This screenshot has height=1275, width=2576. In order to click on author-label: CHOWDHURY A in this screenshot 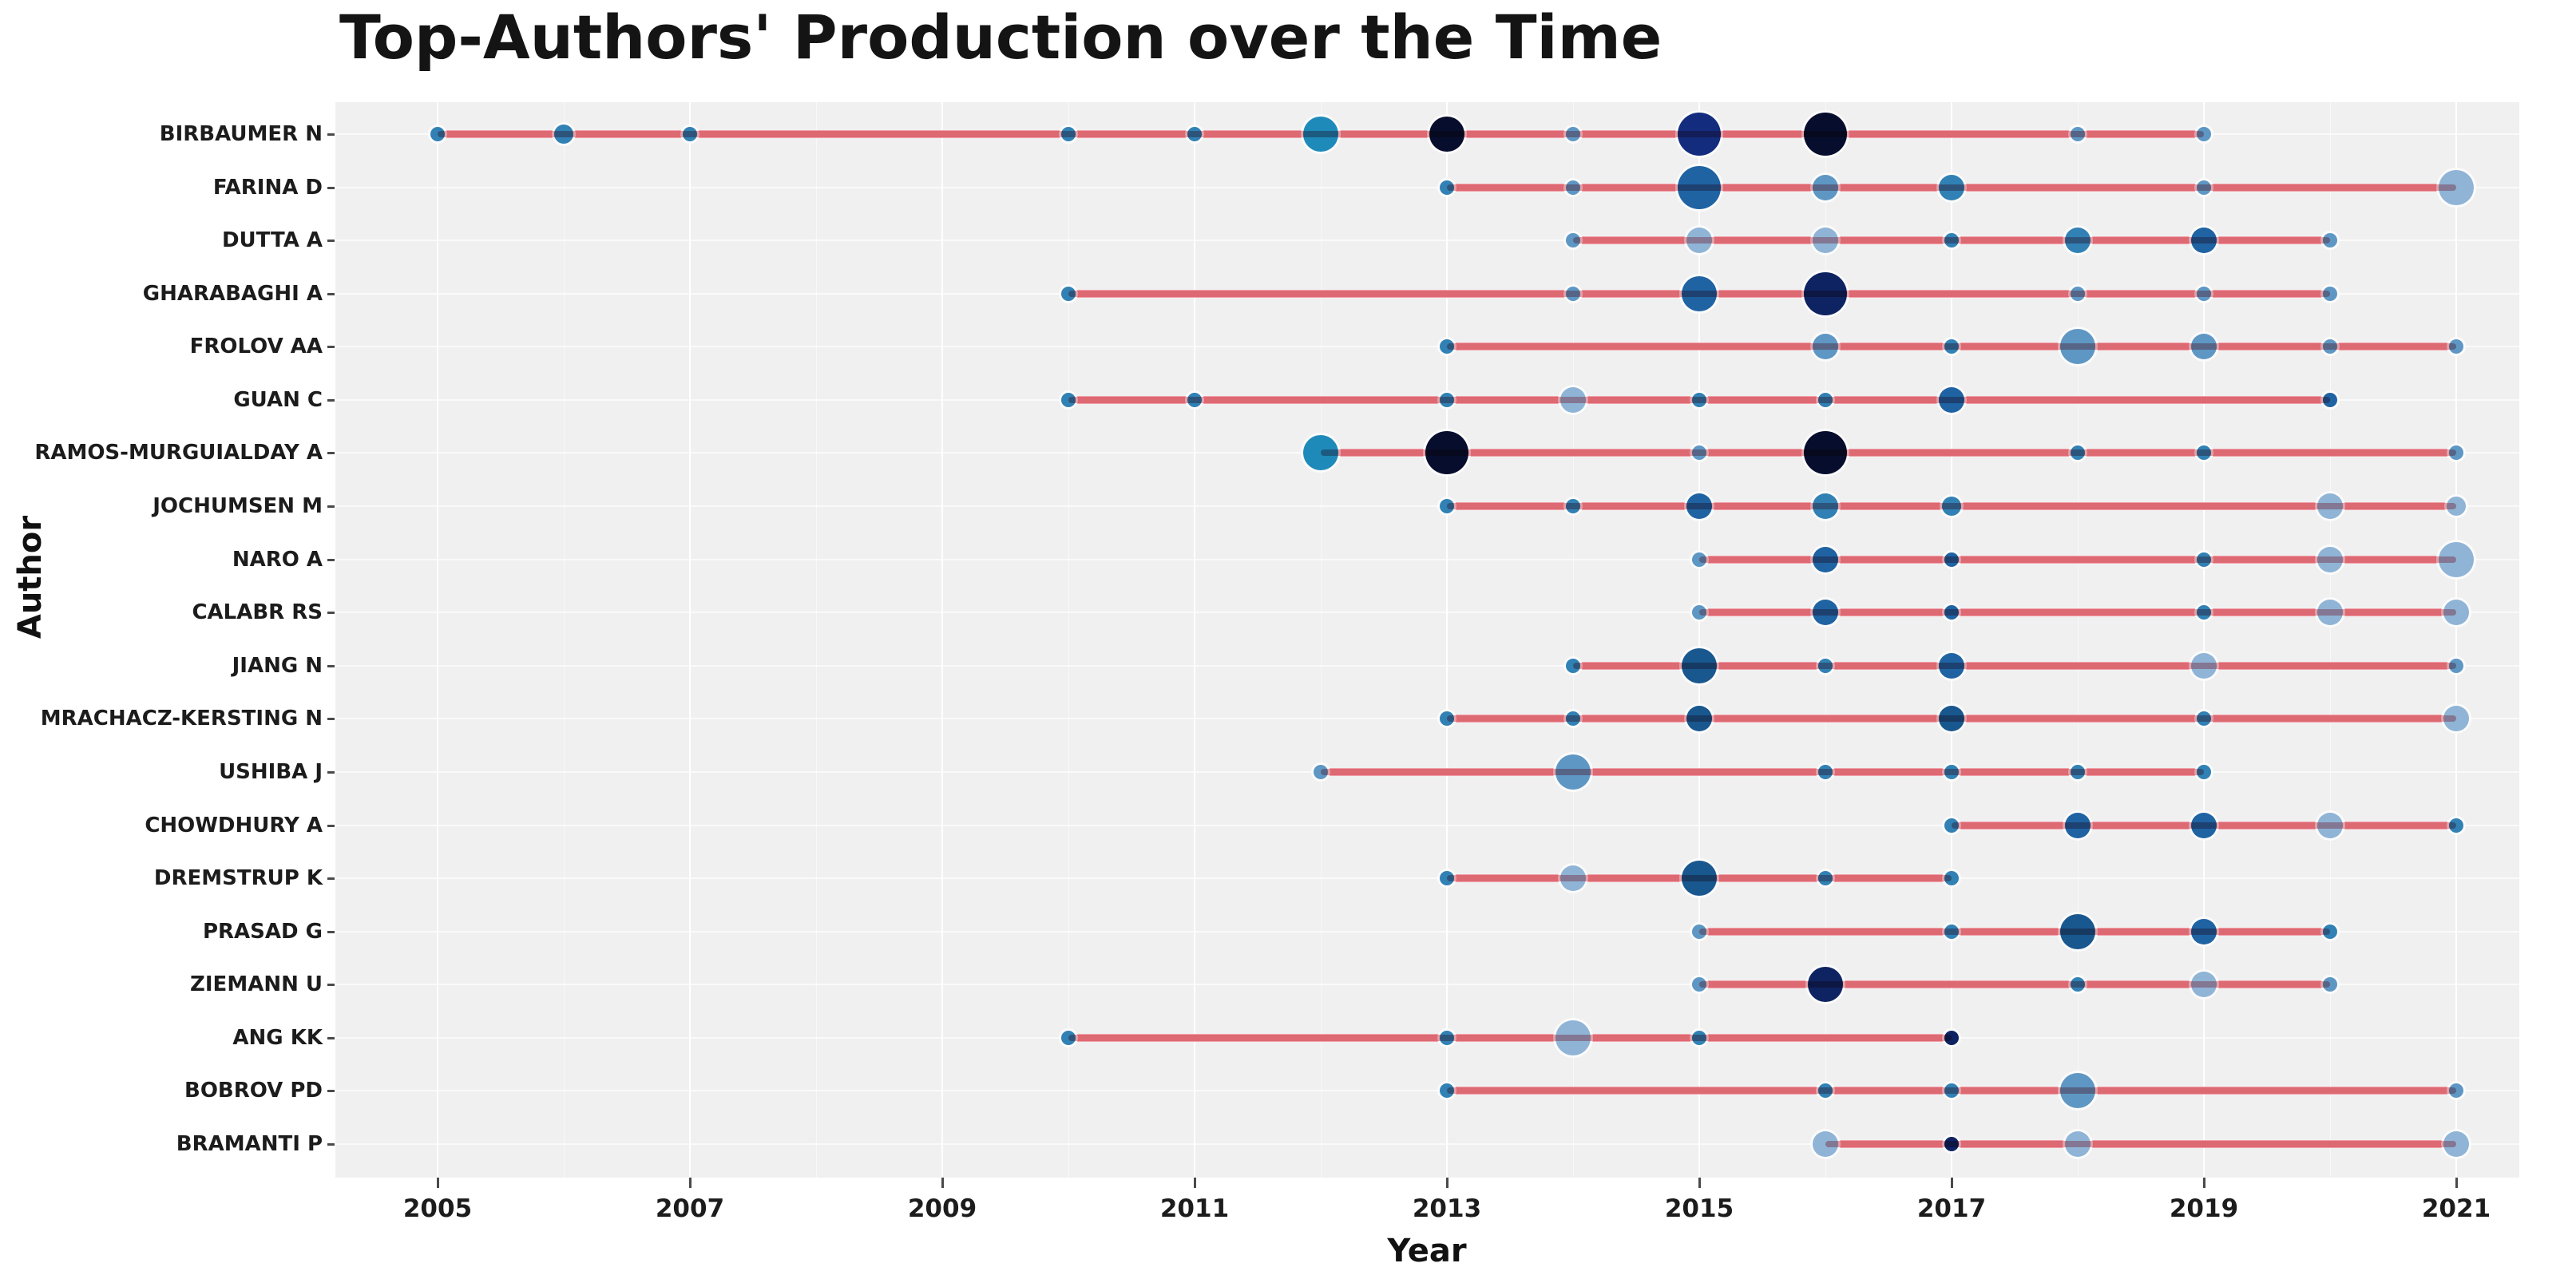, I will do `click(234, 825)`.